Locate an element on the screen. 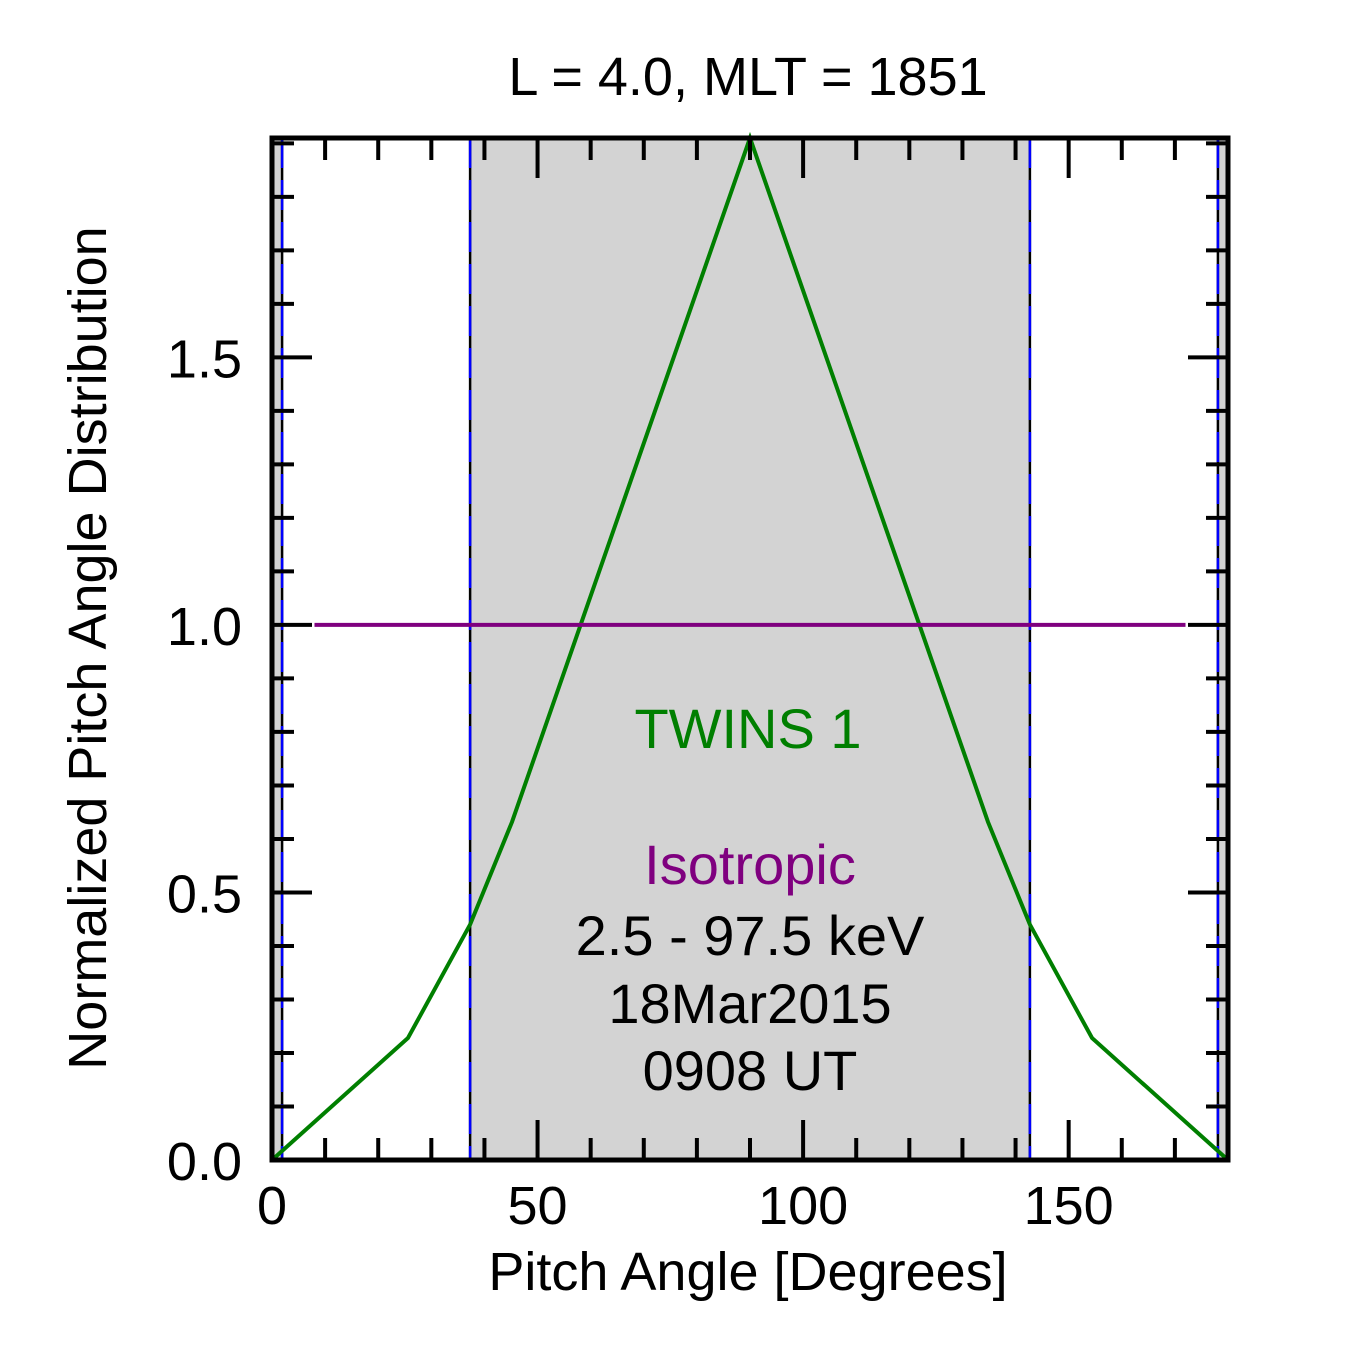 This screenshot has width=1365, height=1365. annotation-energy: 2.5 - 97.5 keV is located at coordinates (750, 935).